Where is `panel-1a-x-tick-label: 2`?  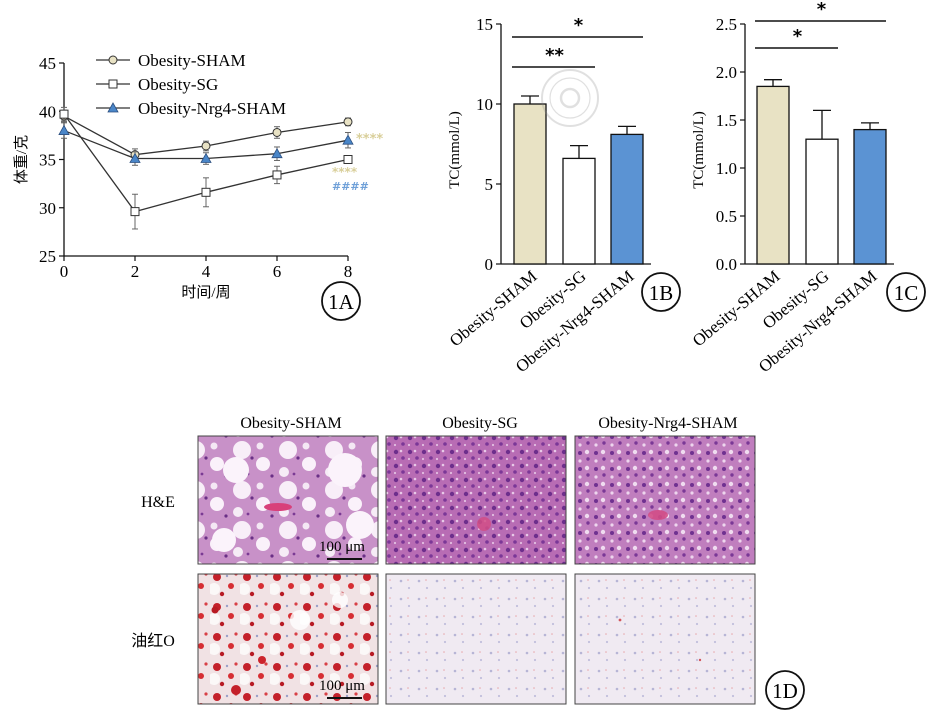
panel-1a-x-tick-label: 2 is located at coordinates (135, 271).